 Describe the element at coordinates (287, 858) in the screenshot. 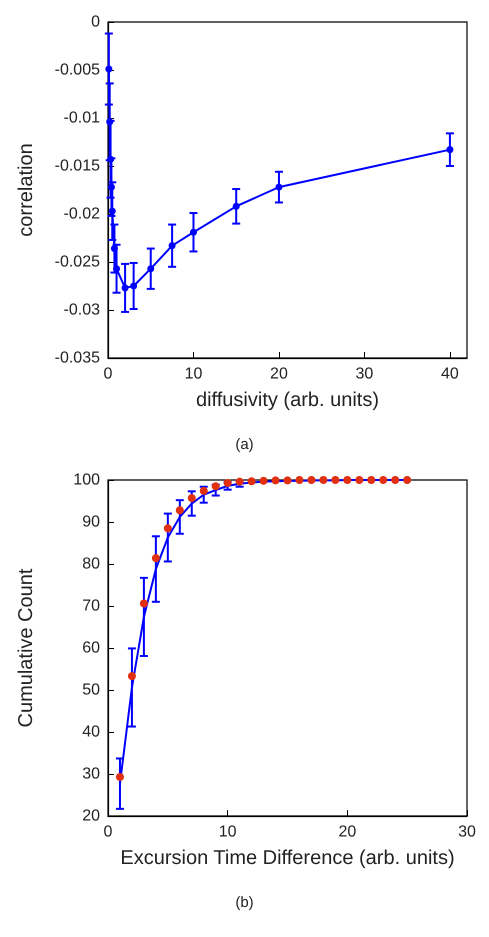

I see `x-axis-title: Excursion Time Difference (arb. units)` at that location.